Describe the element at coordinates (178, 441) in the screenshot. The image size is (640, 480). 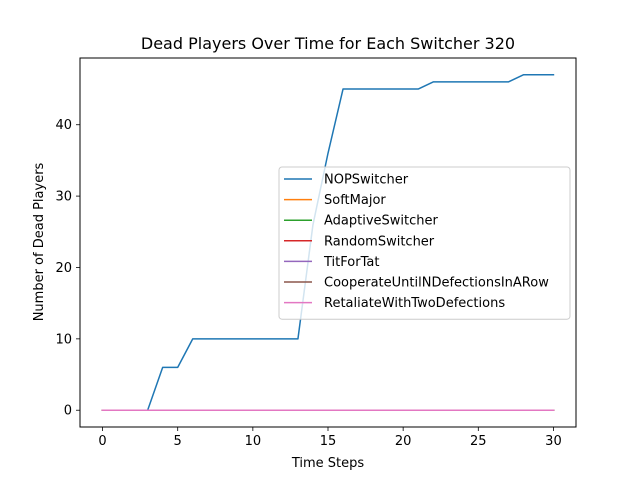
I see `x-tick-label: 5` at that location.